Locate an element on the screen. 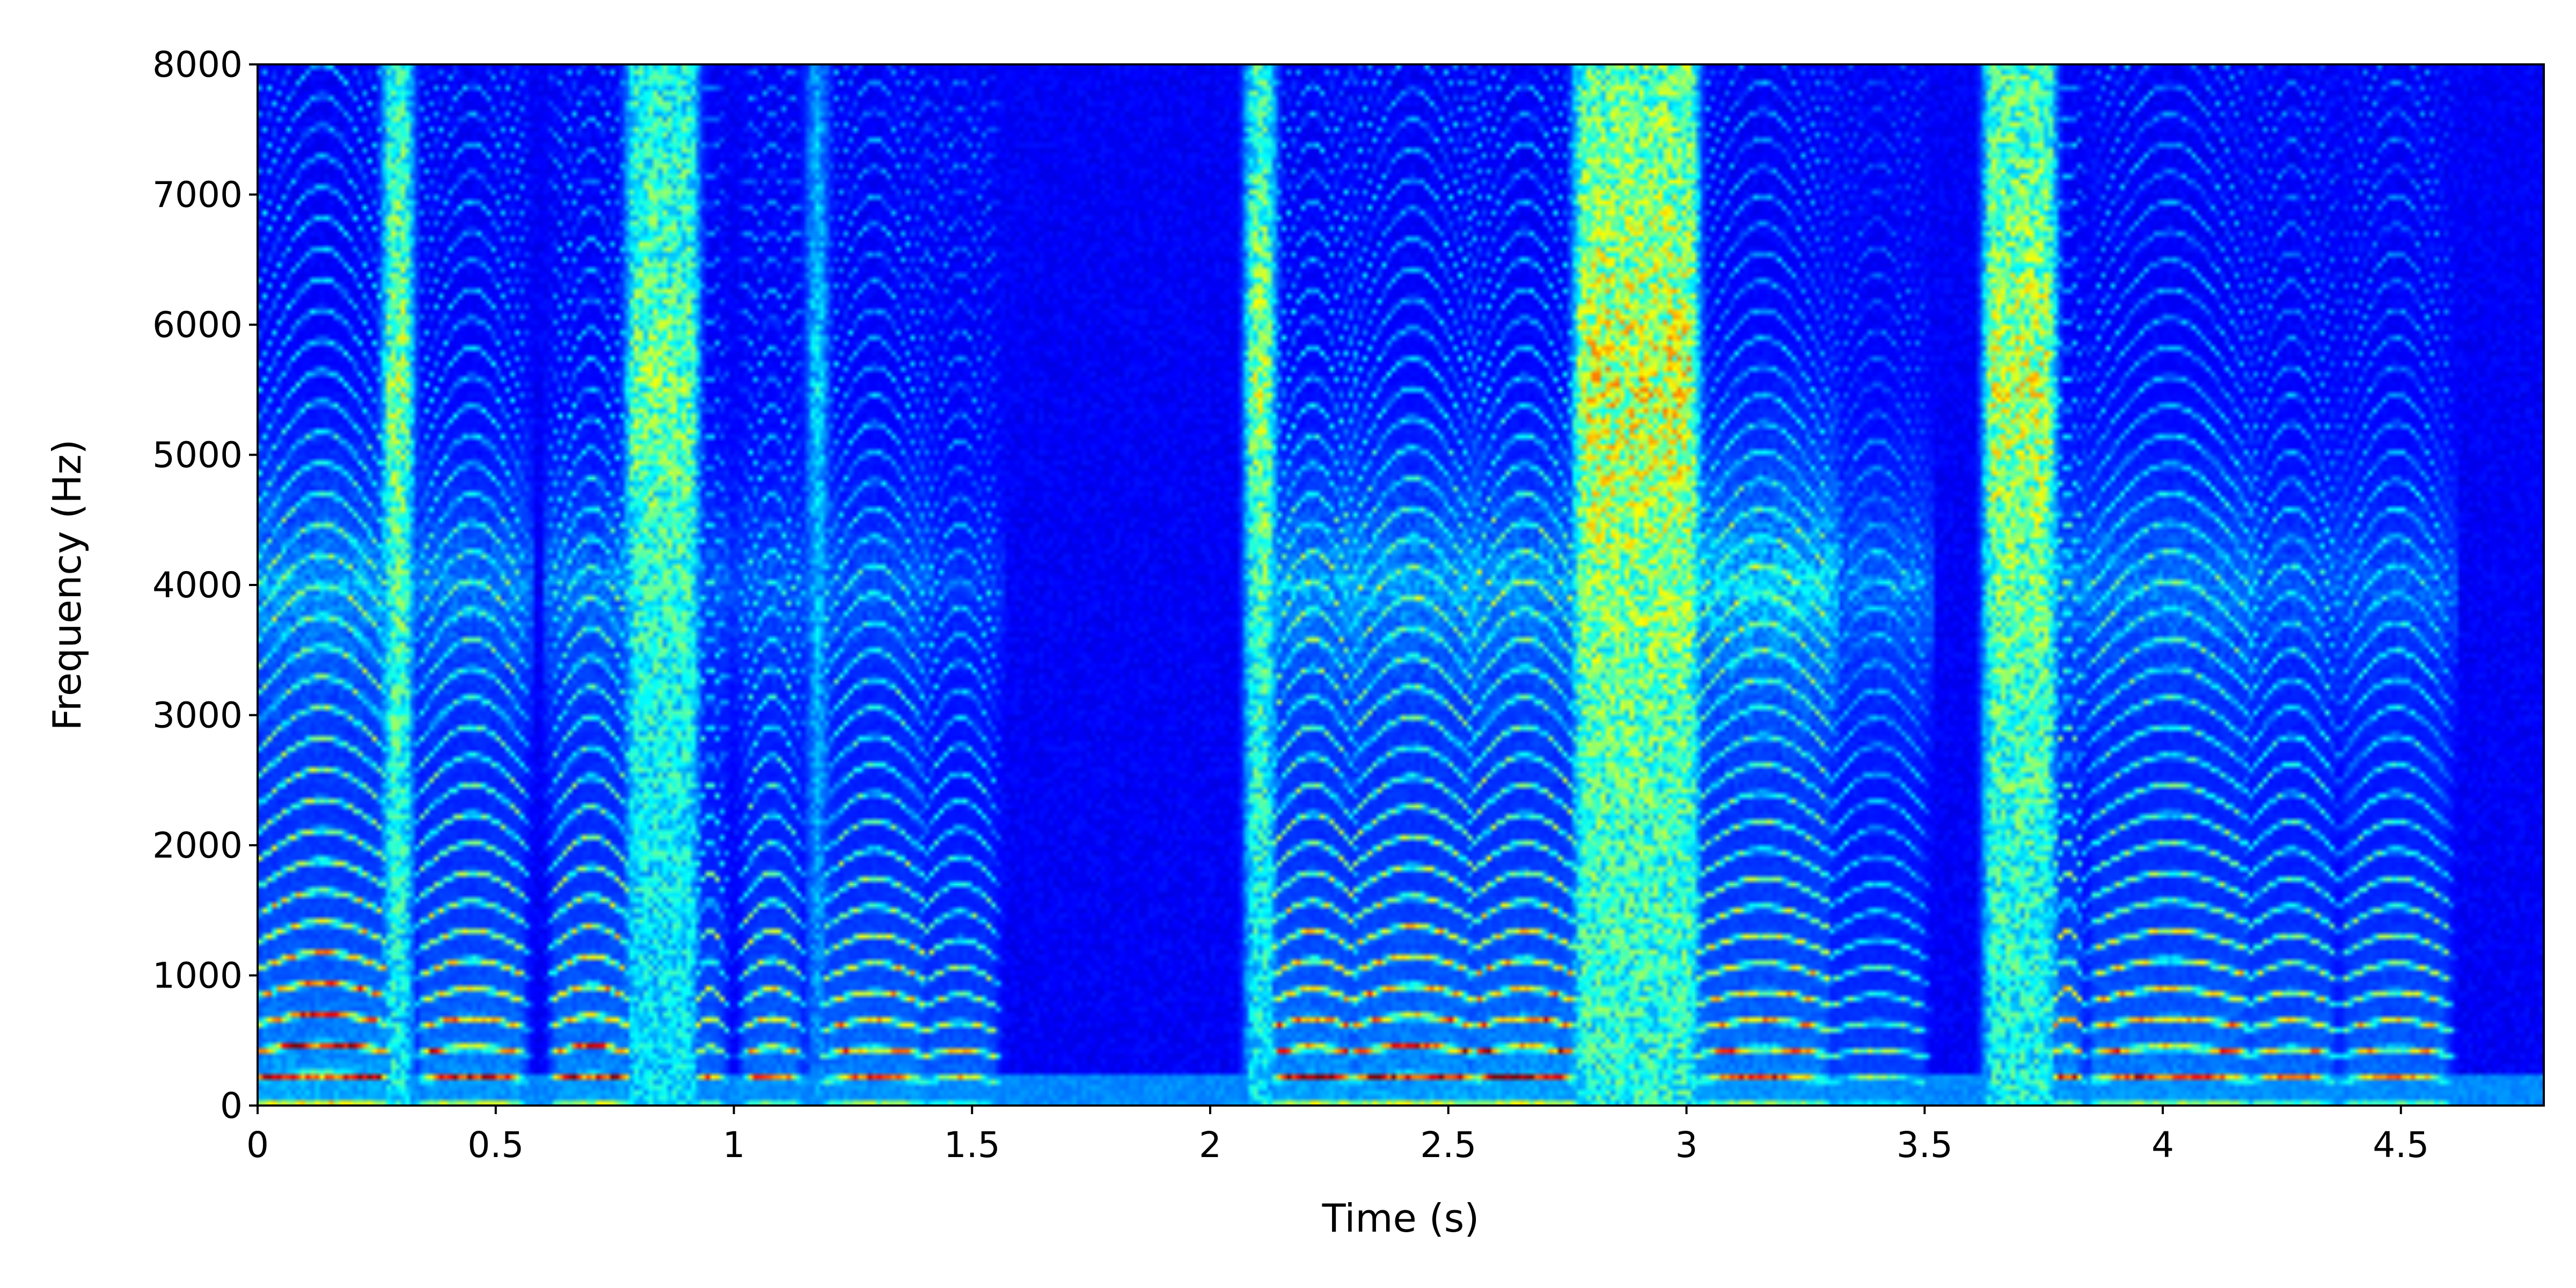  y-tick-label: 4000 is located at coordinates (197, 585).